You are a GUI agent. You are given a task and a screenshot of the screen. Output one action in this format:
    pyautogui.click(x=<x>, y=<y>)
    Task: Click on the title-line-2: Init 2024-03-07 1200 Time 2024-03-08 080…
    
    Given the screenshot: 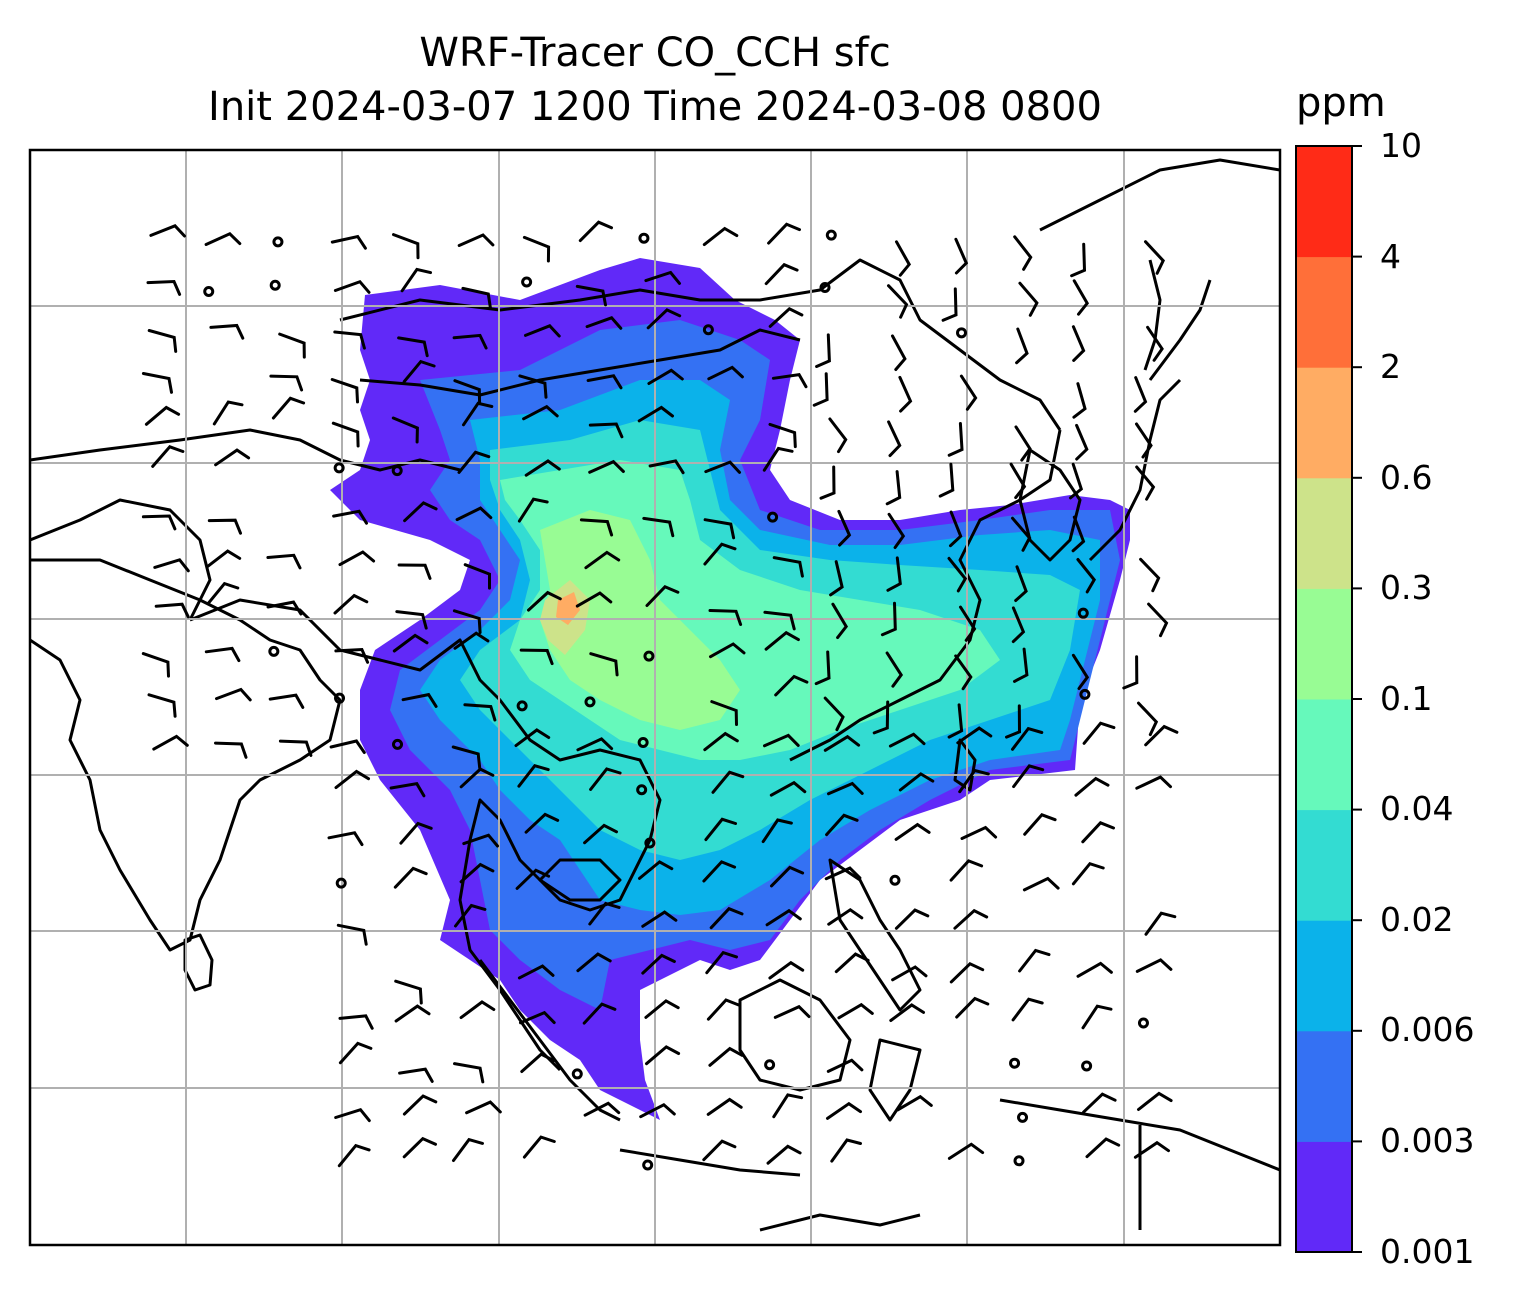 What is the action you would take?
    pyautogui.click(x=655, y=107)
    